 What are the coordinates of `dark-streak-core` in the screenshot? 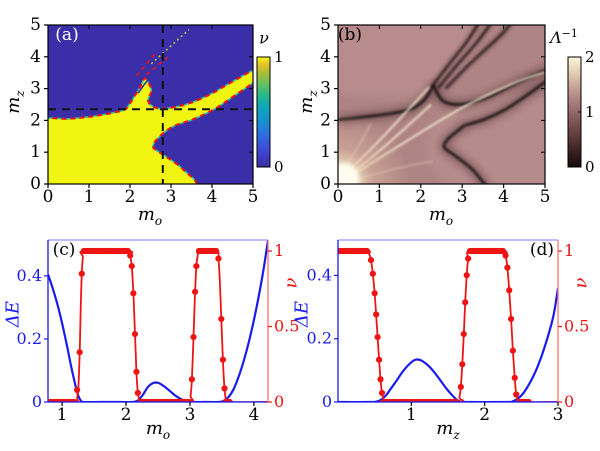 It's located at (478, 57).